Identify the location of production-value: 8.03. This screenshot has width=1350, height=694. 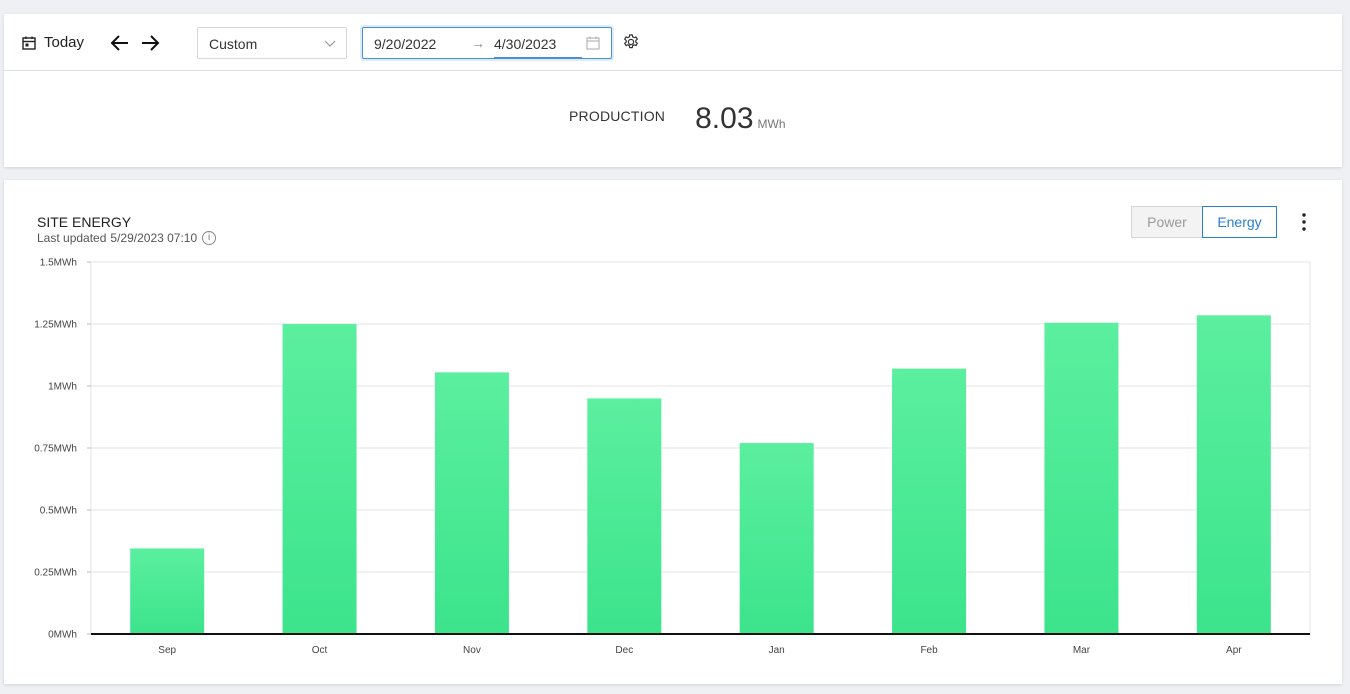
(724, 118).